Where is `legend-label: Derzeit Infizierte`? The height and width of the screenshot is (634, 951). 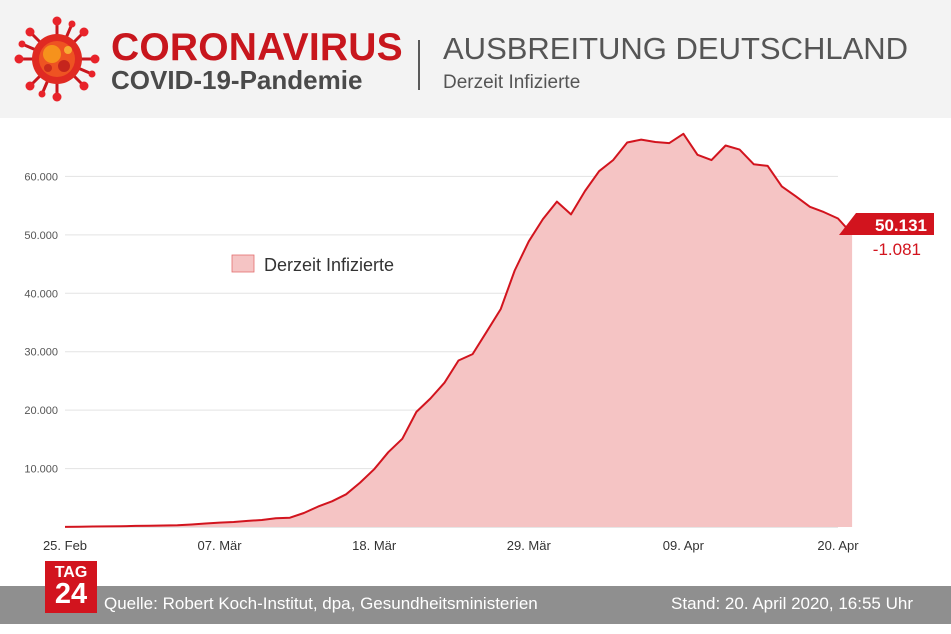
legend-label: Derzeit Infizierte is located at coordinates (329, 265).